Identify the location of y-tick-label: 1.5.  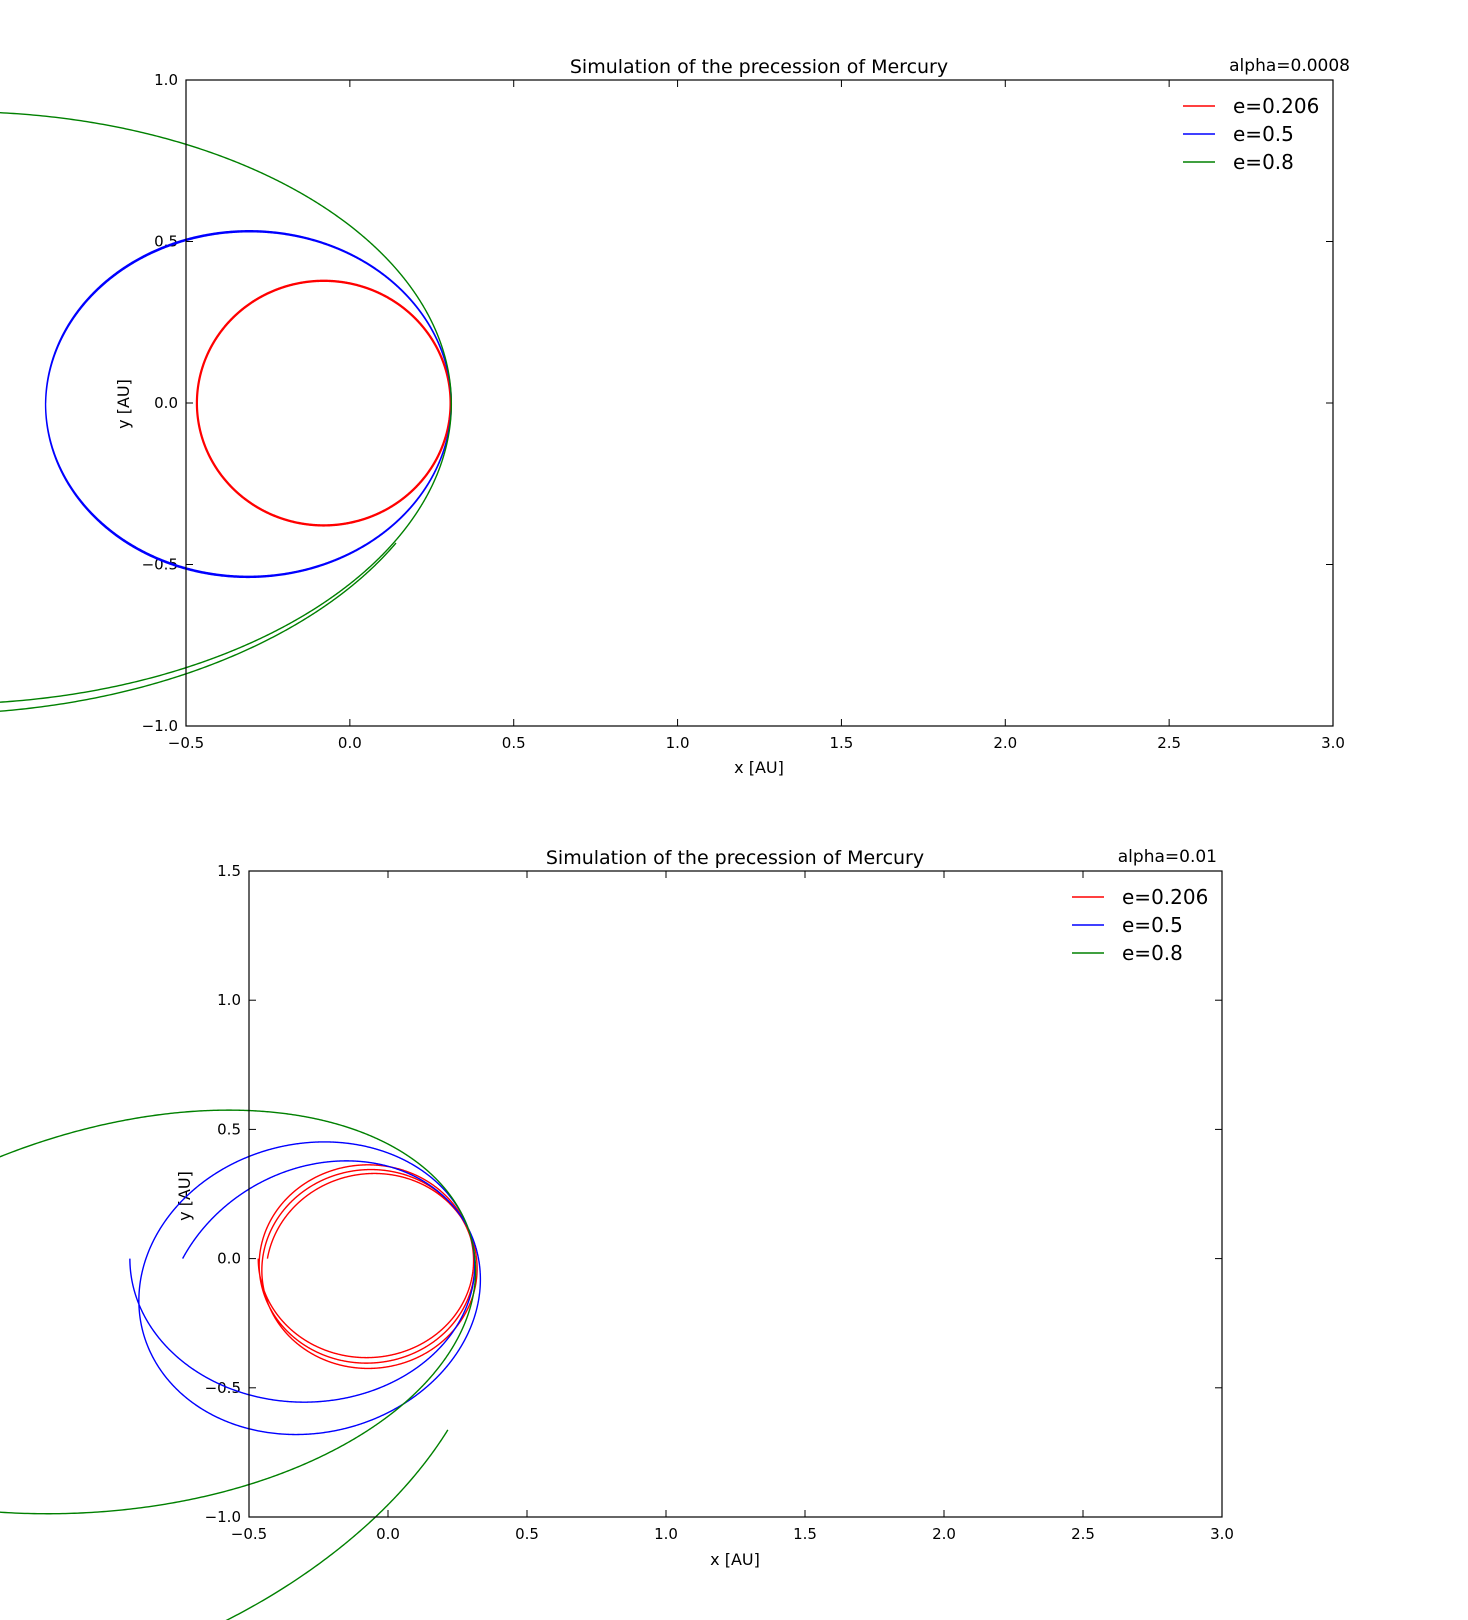
(229, 871).